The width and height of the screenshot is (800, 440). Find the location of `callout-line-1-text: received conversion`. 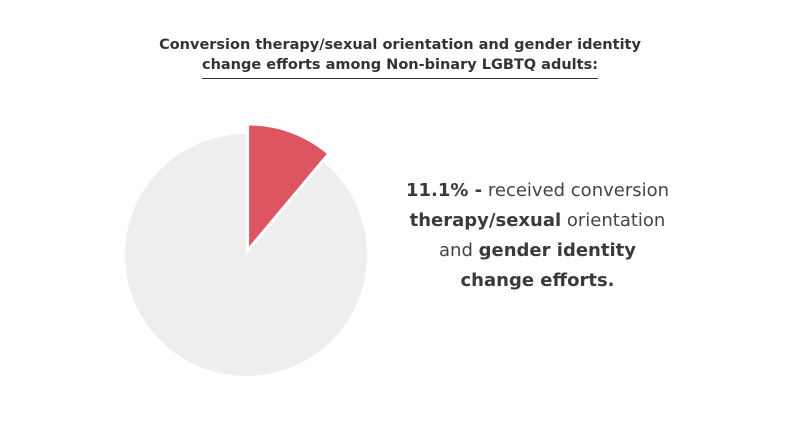

callout-line-1-text: received conversion is located at coordinates (576, 190).